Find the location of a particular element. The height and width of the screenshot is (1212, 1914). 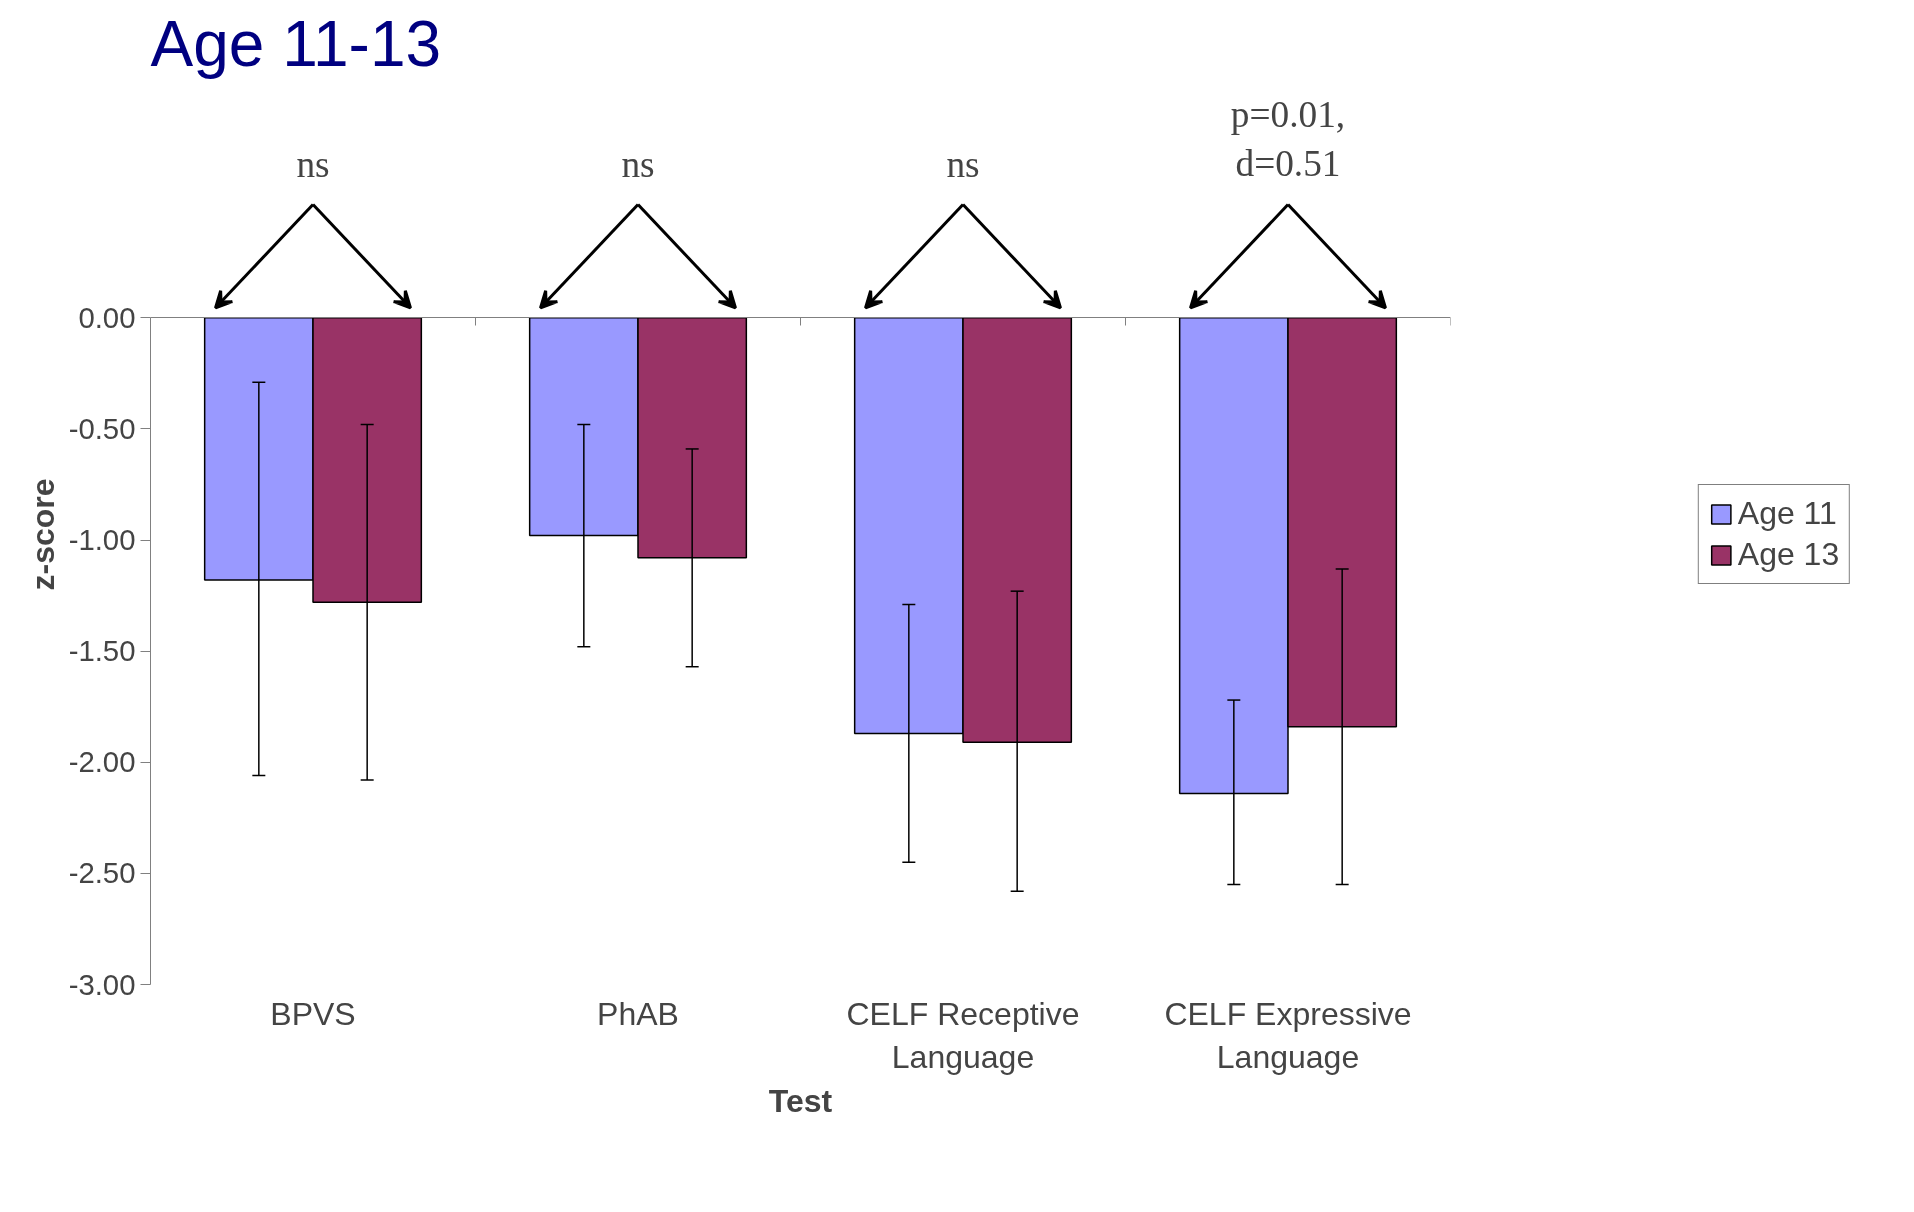

y-tick-label: -2.50 is located at coordinates (102, 873).